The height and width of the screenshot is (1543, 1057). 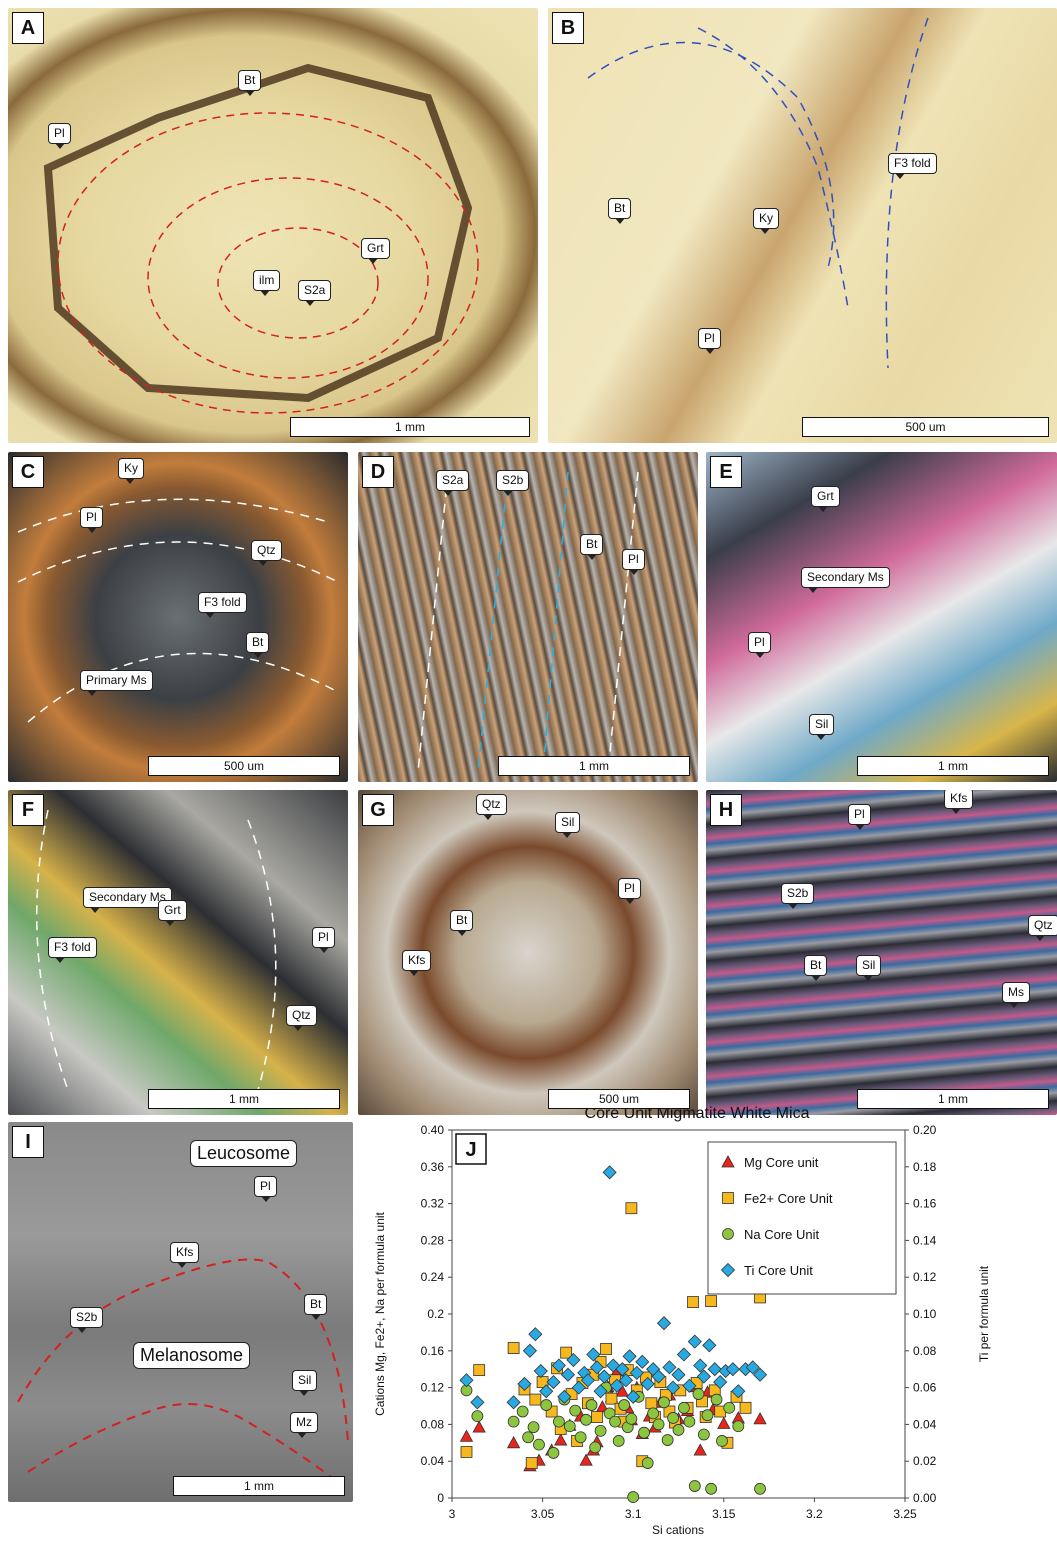 I want to click on x-tick-label: 3, so click(x=452, y=1514).